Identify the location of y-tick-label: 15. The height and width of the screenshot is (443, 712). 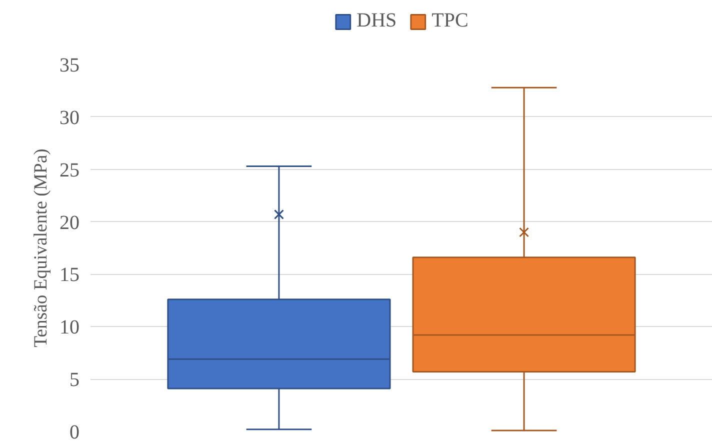
(70, 275).